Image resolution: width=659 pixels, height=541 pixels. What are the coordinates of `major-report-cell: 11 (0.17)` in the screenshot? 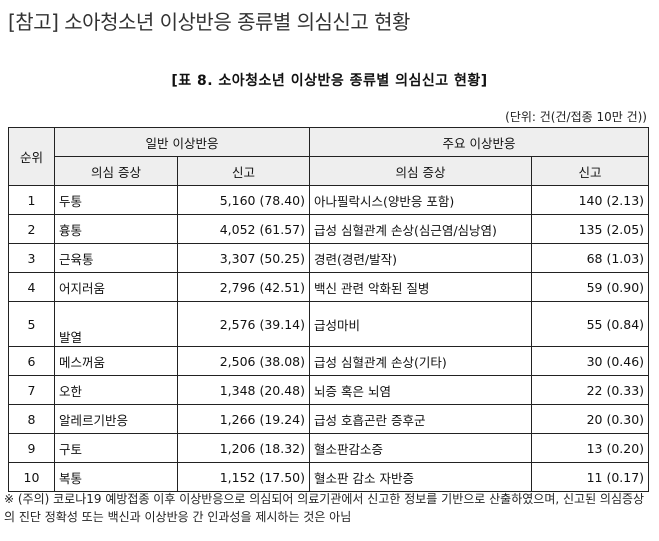 It's located at (590, 477).